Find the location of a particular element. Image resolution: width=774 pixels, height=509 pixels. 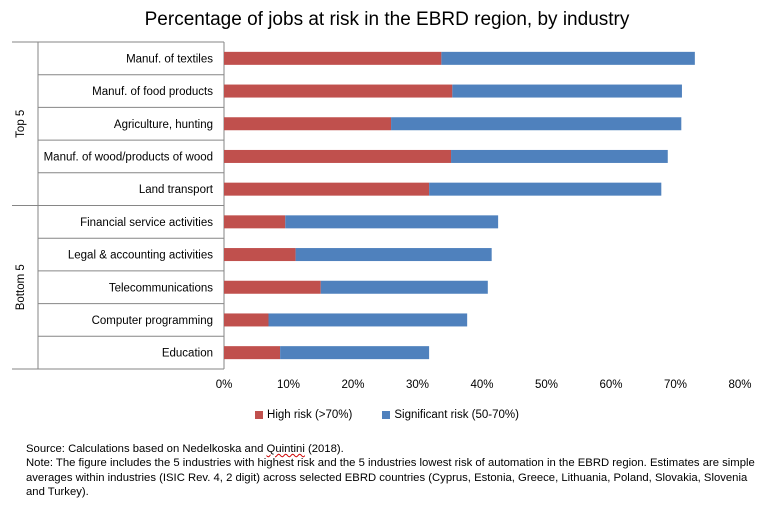

x-tick-label: 40% is located at coordinates (481, 385).